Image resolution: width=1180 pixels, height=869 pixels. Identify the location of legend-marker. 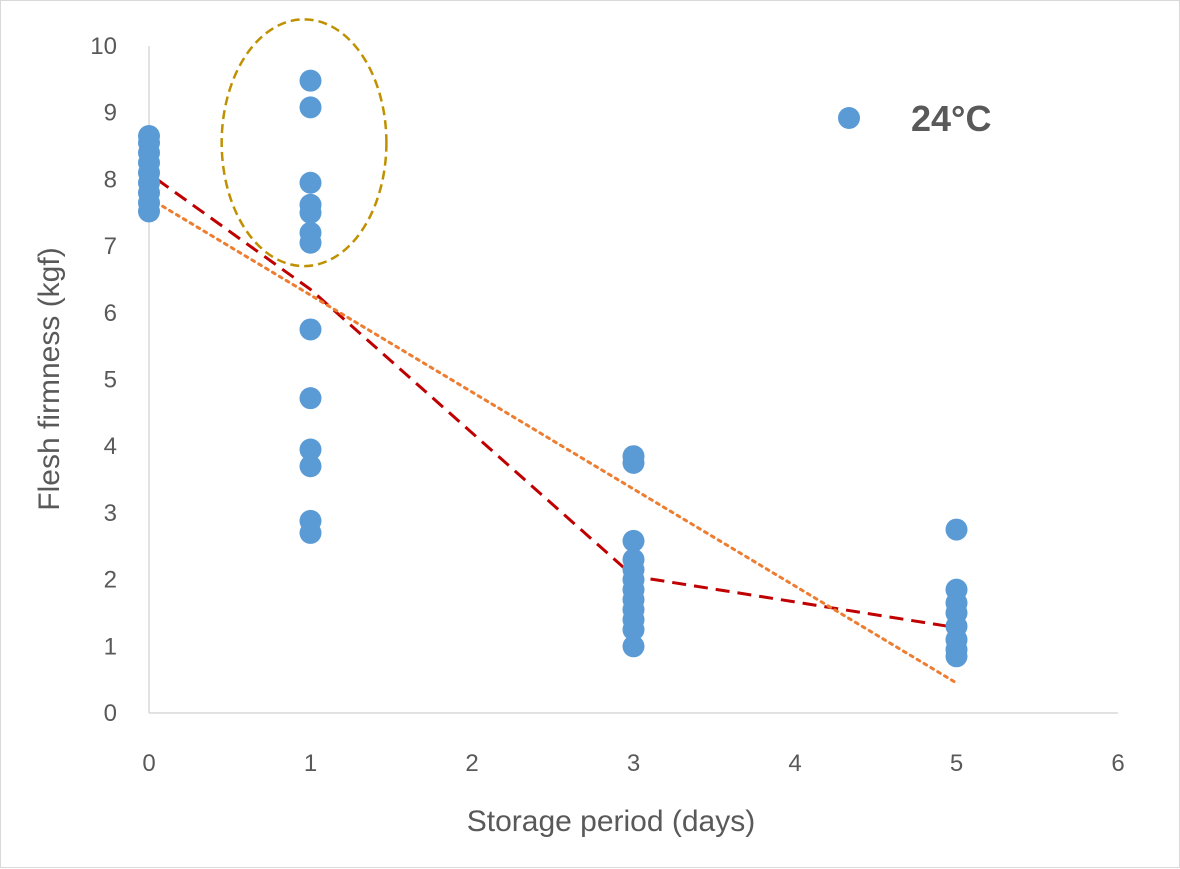
(849, 118).